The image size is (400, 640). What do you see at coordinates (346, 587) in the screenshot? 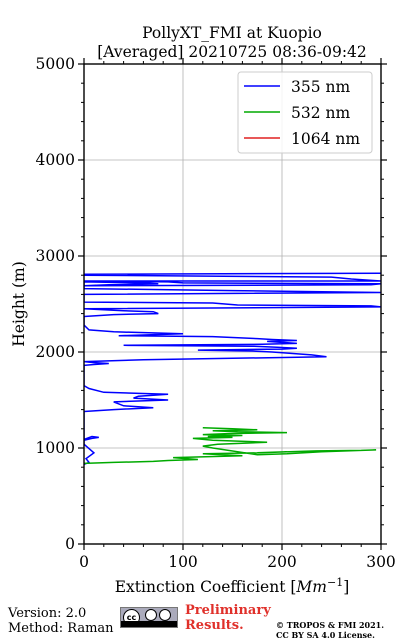
I see `x-axis-label-close: ]` at bounding box center [346, 587].